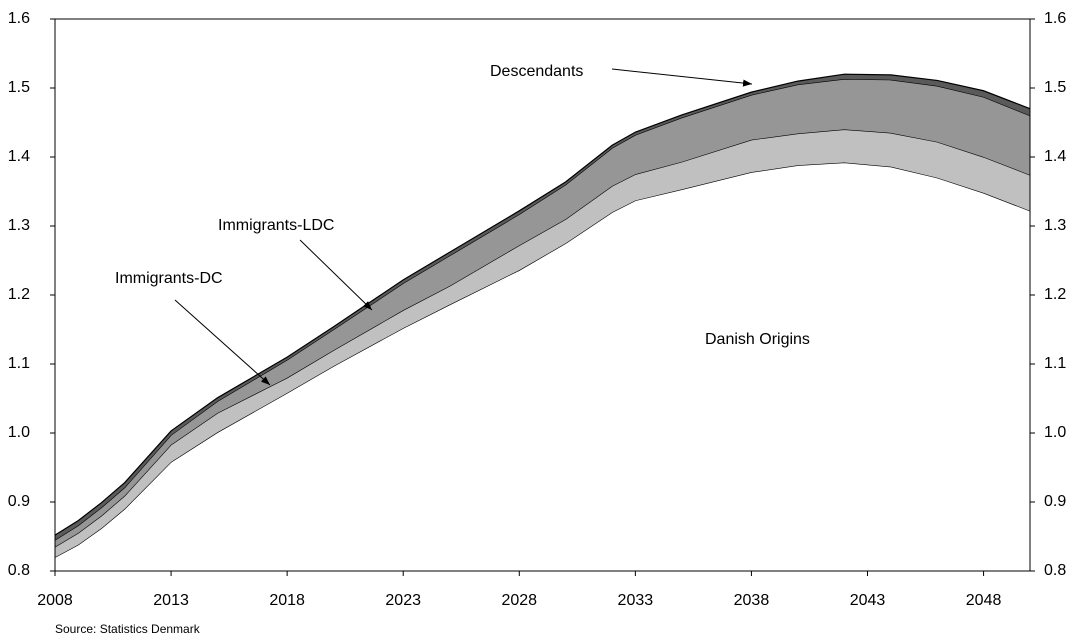 Image resolution: width=1077 pixels, height=638 pixels. What do you see at coordinates (1055, 363) in the screenshot?
I see `y2-tick-label: 1.1` at bounding box center [1055, 363].